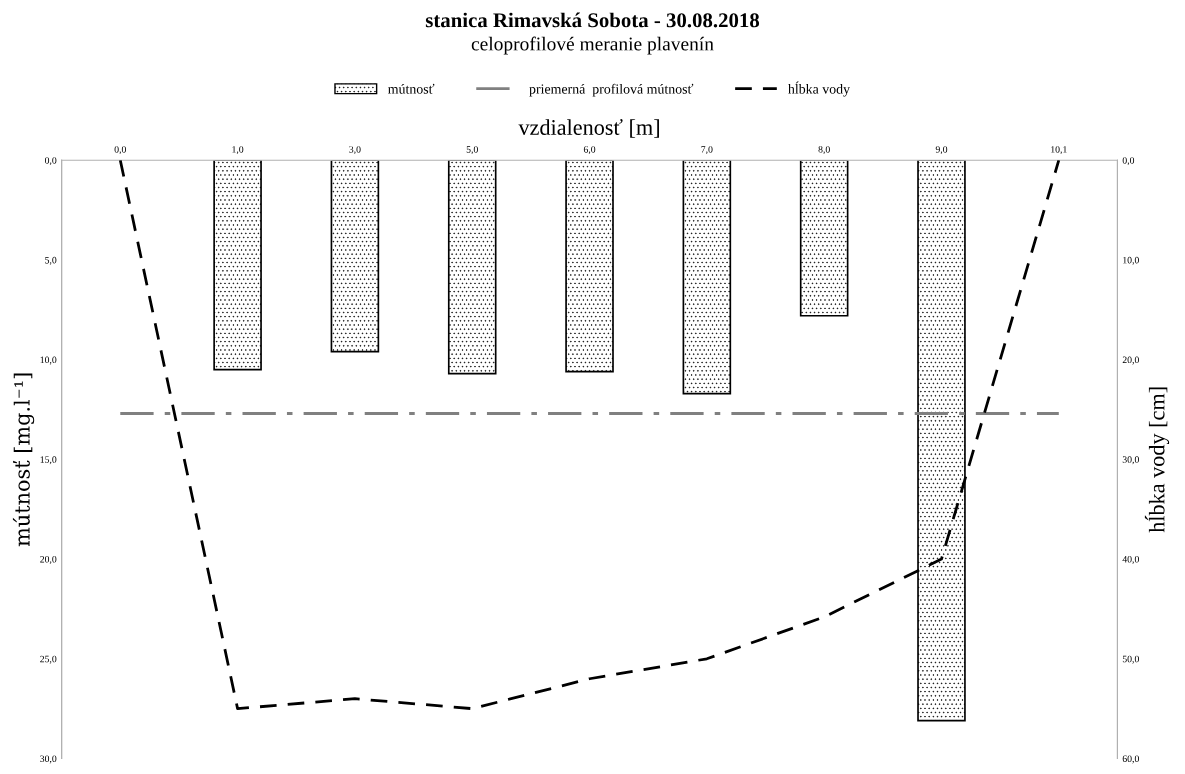  What do you see at coordinates (48, 659) in the screenshot?
I see `y-tick-label: 25,0` at bounding box center [48, 659].